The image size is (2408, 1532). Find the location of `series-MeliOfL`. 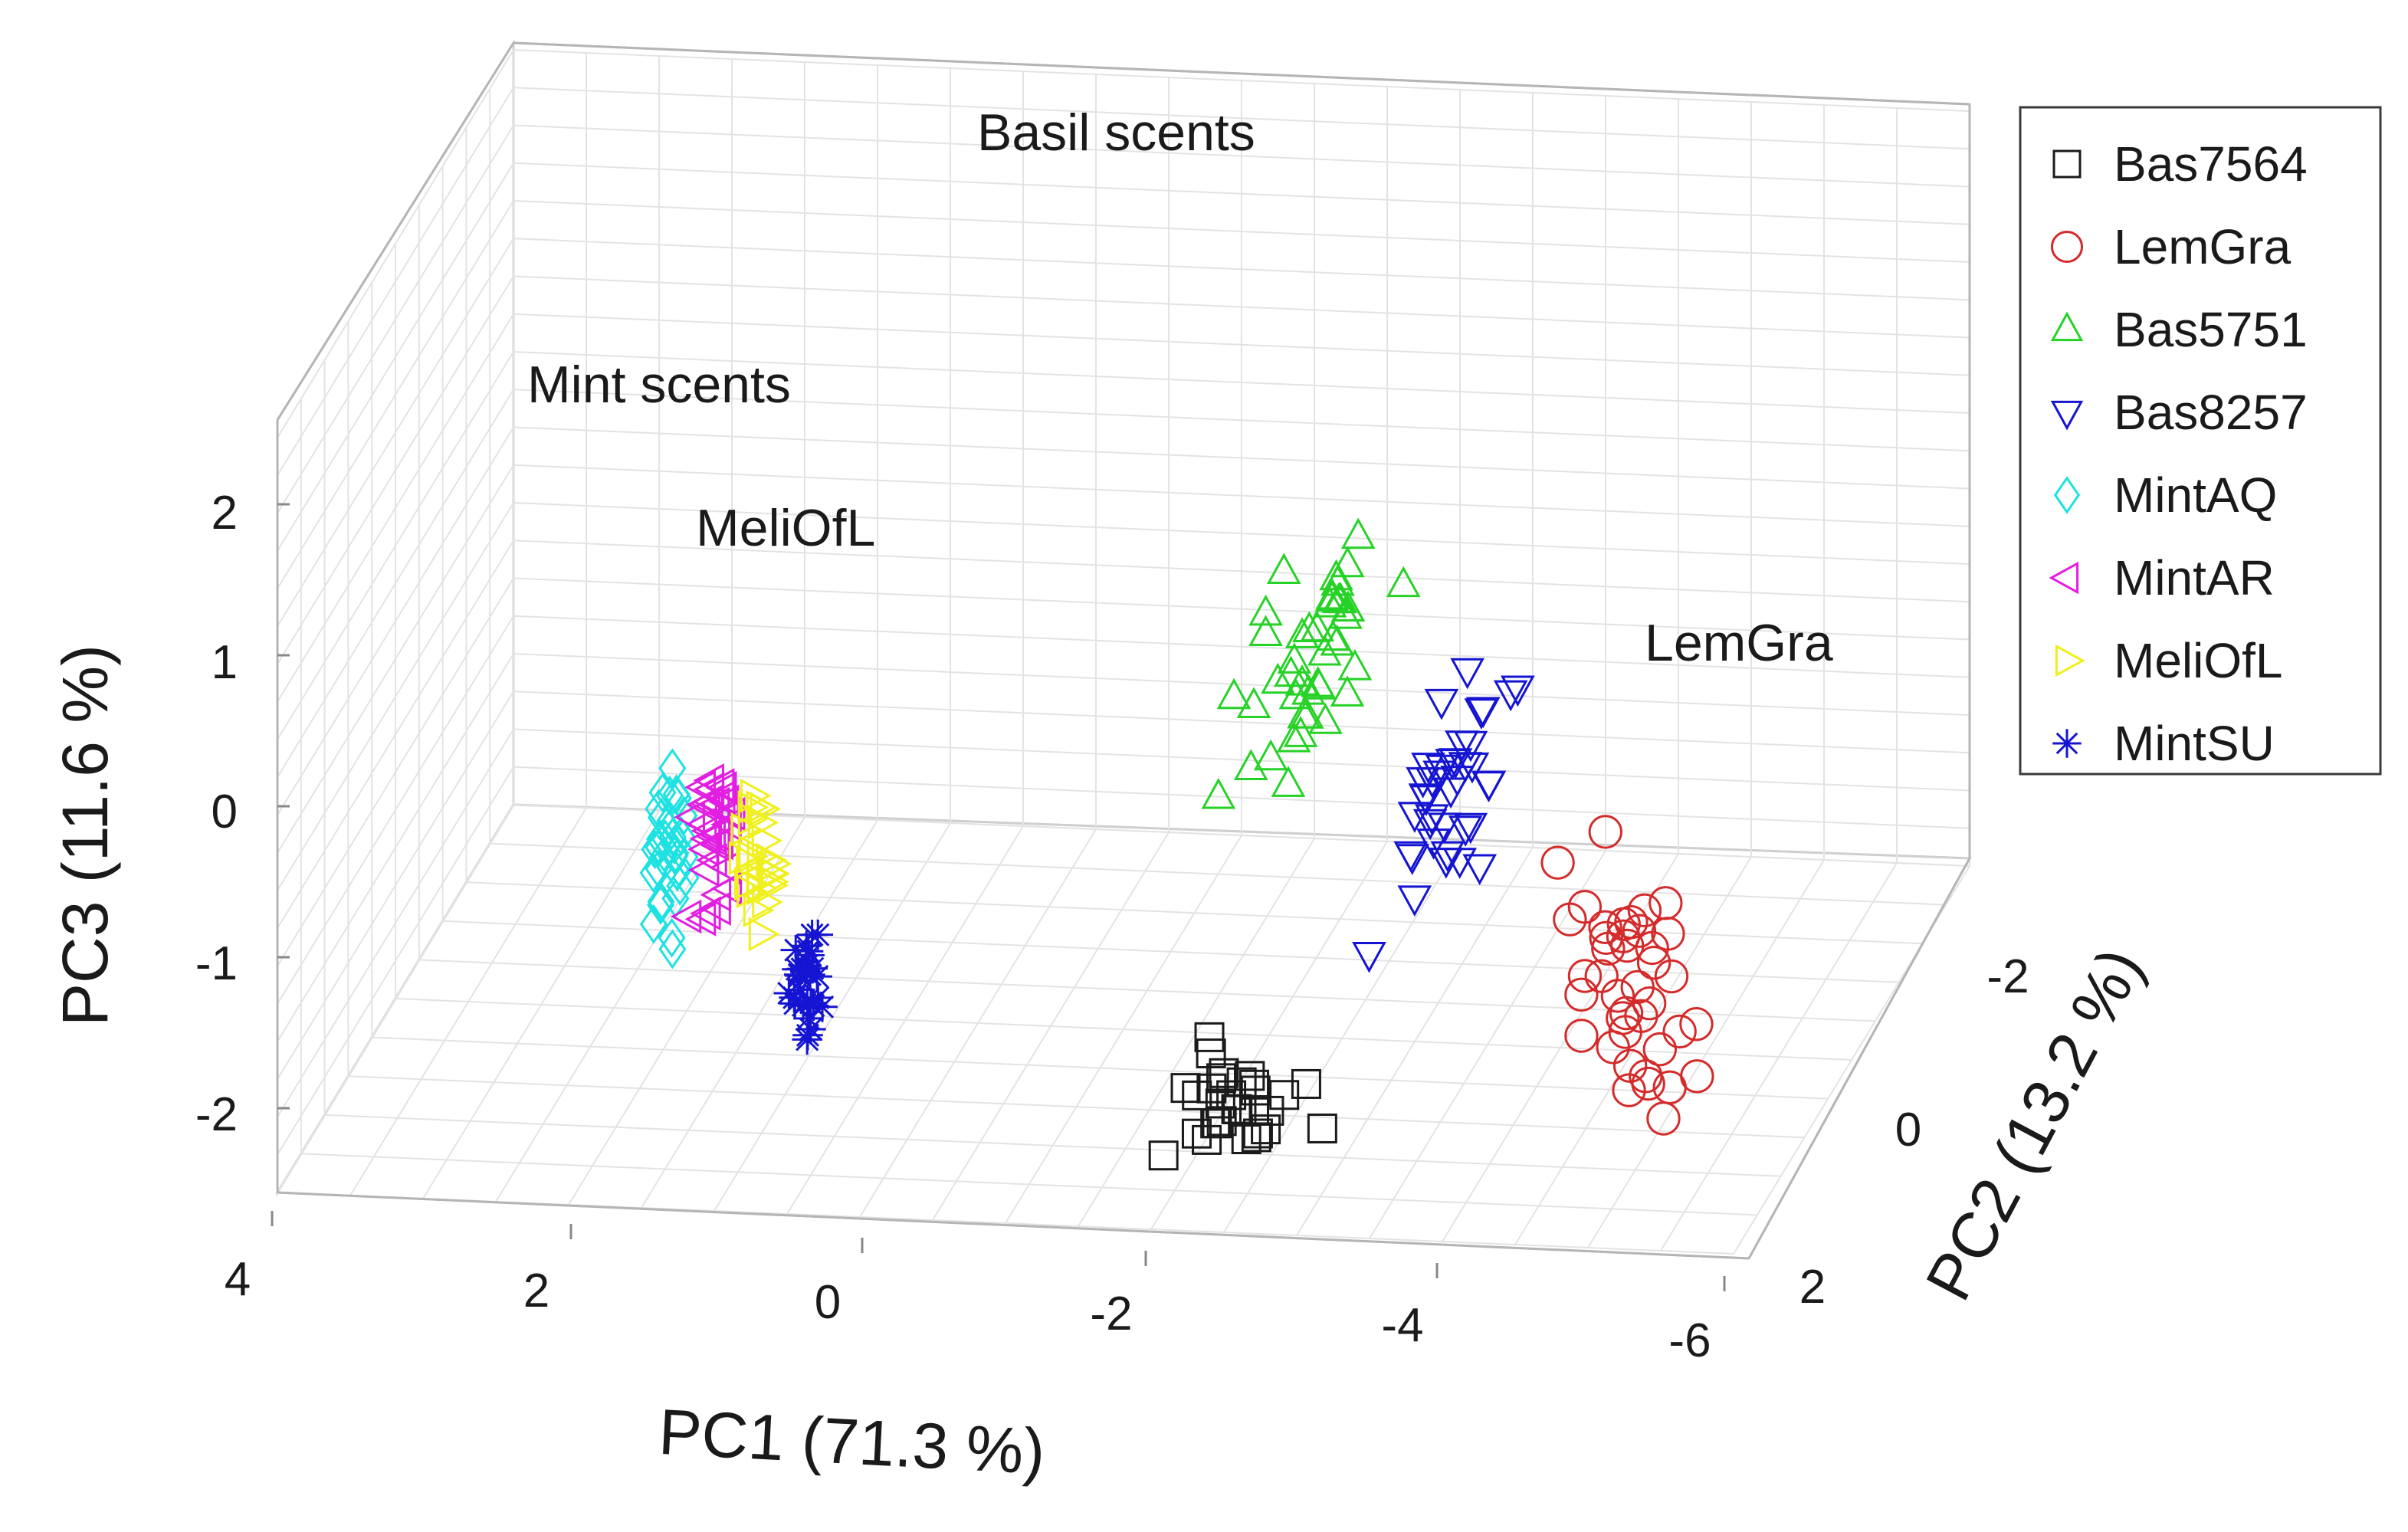

series-MeliOfL is located at coordinates (760, 865).